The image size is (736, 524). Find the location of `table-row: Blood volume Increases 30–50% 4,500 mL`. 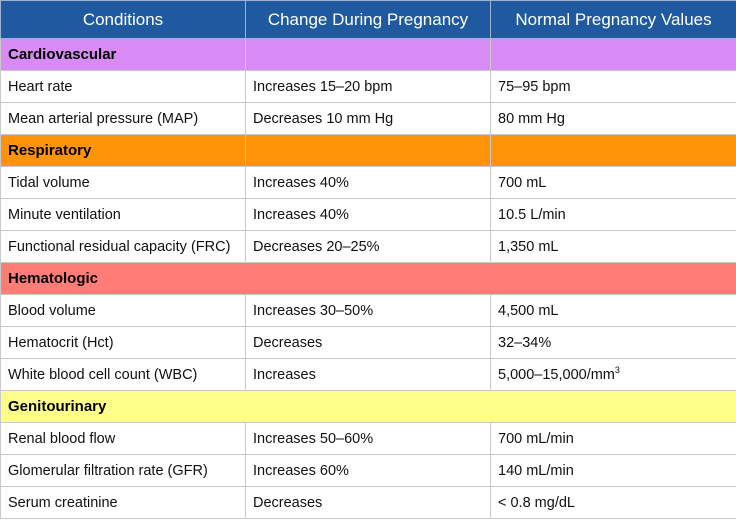

table-row: Blood volume Increases 30–50% 4,500 mL is located at coordinates (368, 310).